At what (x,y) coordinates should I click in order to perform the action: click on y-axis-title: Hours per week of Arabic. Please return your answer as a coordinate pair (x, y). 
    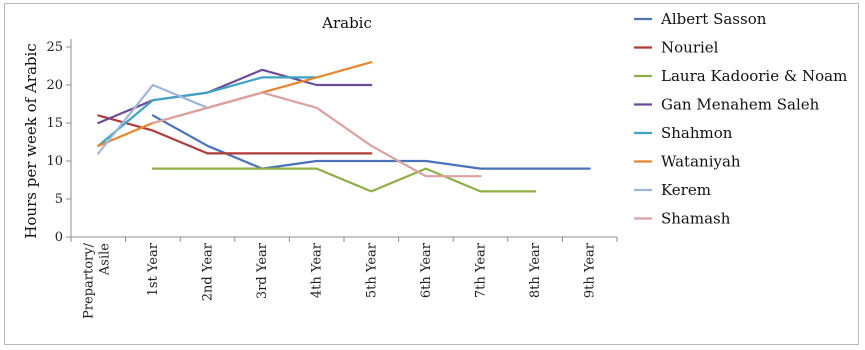
    Looking at the image, I should click on (31, 140).